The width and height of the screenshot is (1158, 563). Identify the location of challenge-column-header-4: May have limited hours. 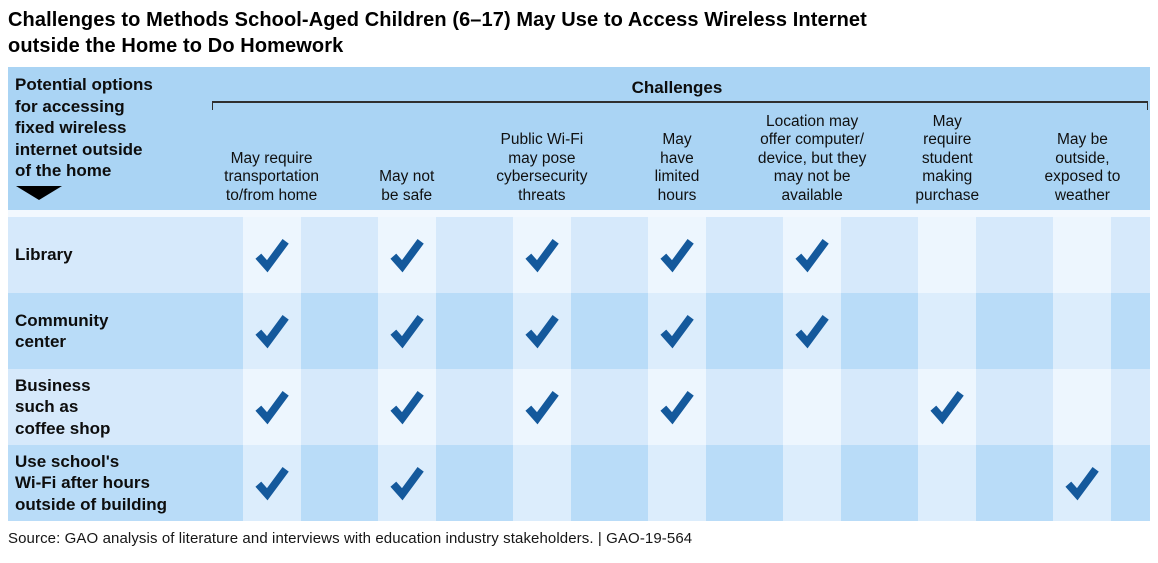
(677, 167).